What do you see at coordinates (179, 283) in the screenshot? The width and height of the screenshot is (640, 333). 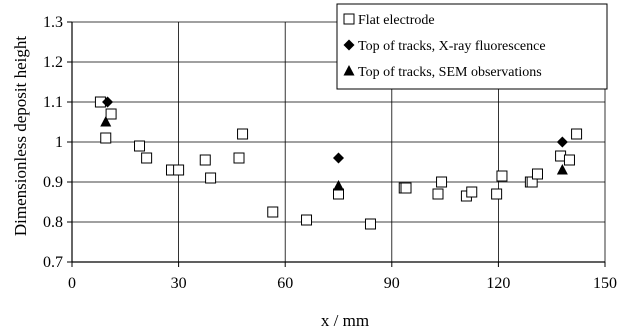 I see `x-tick-label: 30` at bounding box center [179, 283].